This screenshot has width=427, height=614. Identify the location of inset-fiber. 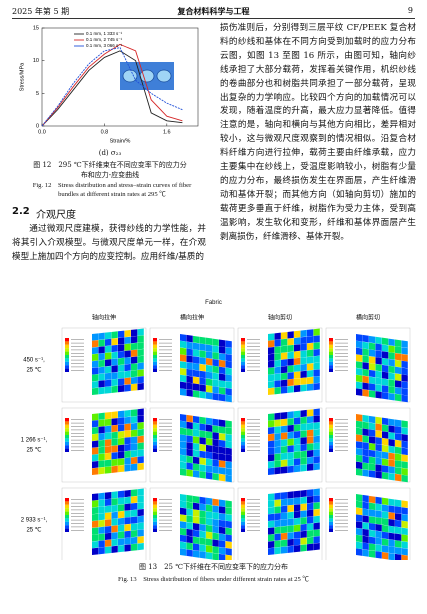
(164, 76).